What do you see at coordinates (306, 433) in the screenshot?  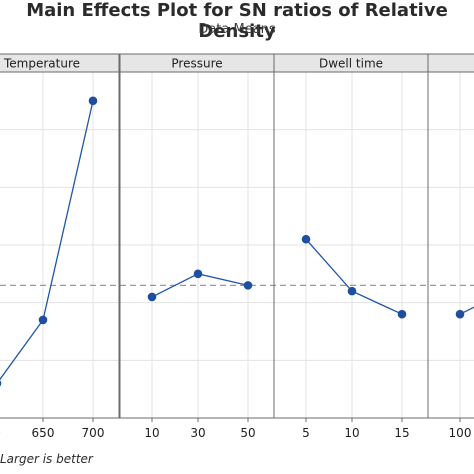 I see `x-tick-label: 5` at bounding box center [306, 433].